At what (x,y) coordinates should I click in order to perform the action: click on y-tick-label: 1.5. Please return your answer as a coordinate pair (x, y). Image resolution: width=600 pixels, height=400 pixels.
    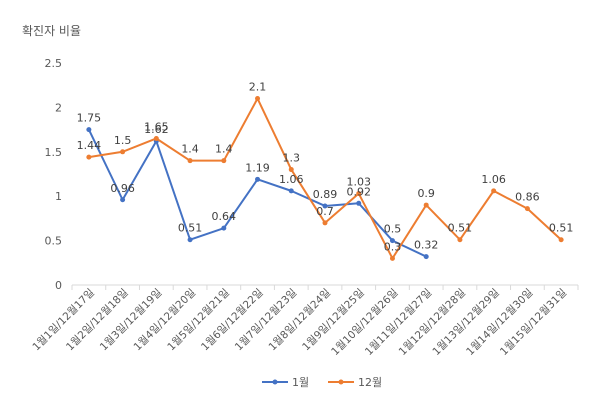
    Looking at the image, I should click on (54, 152).